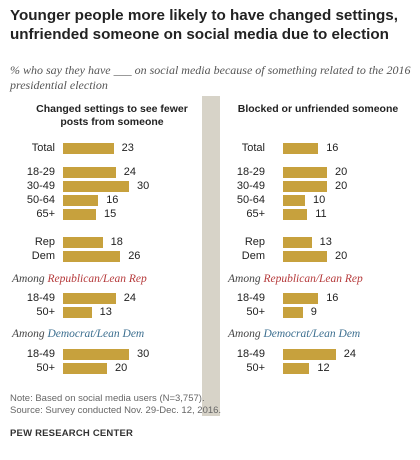  What do you see at coordinates (72, 433) in the screenshot?
I see `pew-logo-text: PEW RESEARCH CENTER` at bounding box center [72, 433].